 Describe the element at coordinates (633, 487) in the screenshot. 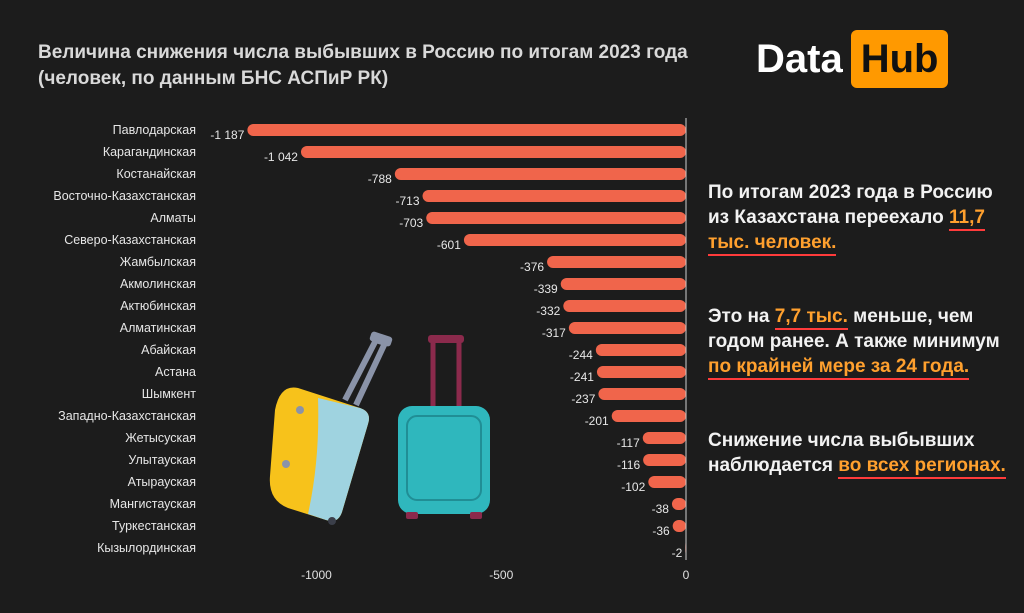

I see `value-label-16: -102` at that location.